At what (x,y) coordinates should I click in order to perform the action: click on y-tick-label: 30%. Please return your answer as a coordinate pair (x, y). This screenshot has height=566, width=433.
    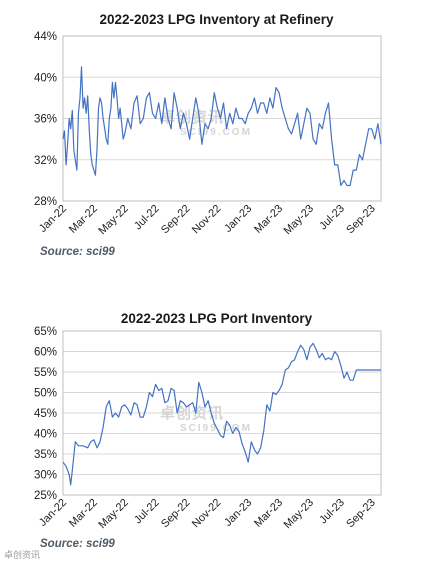
    Looking at the image, I should click on (45, 476).